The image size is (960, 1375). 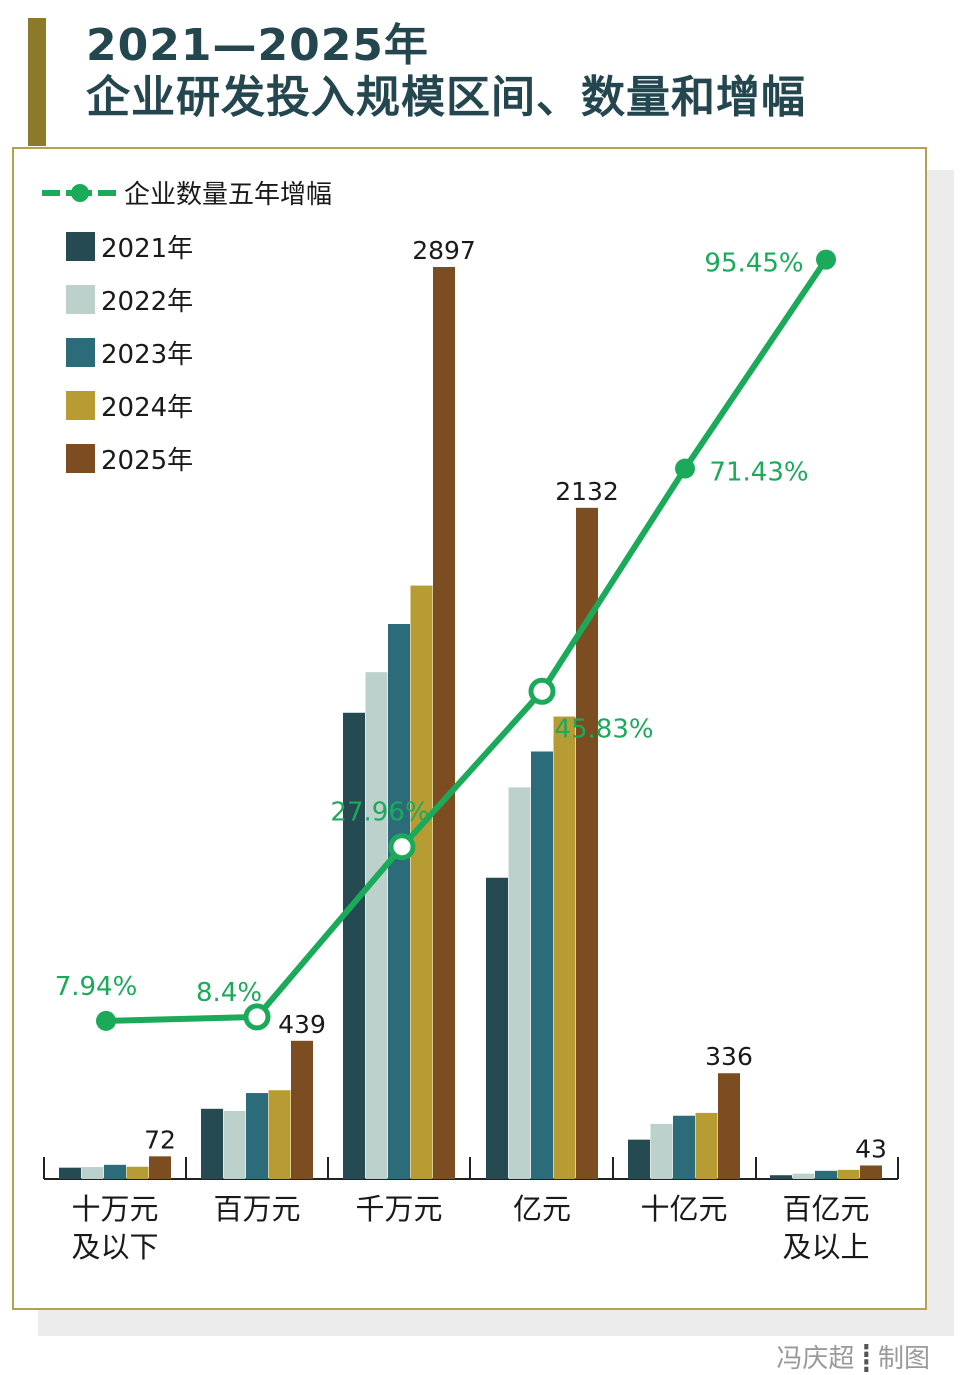 I want to click on legend-label-1: 2021年, so click(x=147, y=249).